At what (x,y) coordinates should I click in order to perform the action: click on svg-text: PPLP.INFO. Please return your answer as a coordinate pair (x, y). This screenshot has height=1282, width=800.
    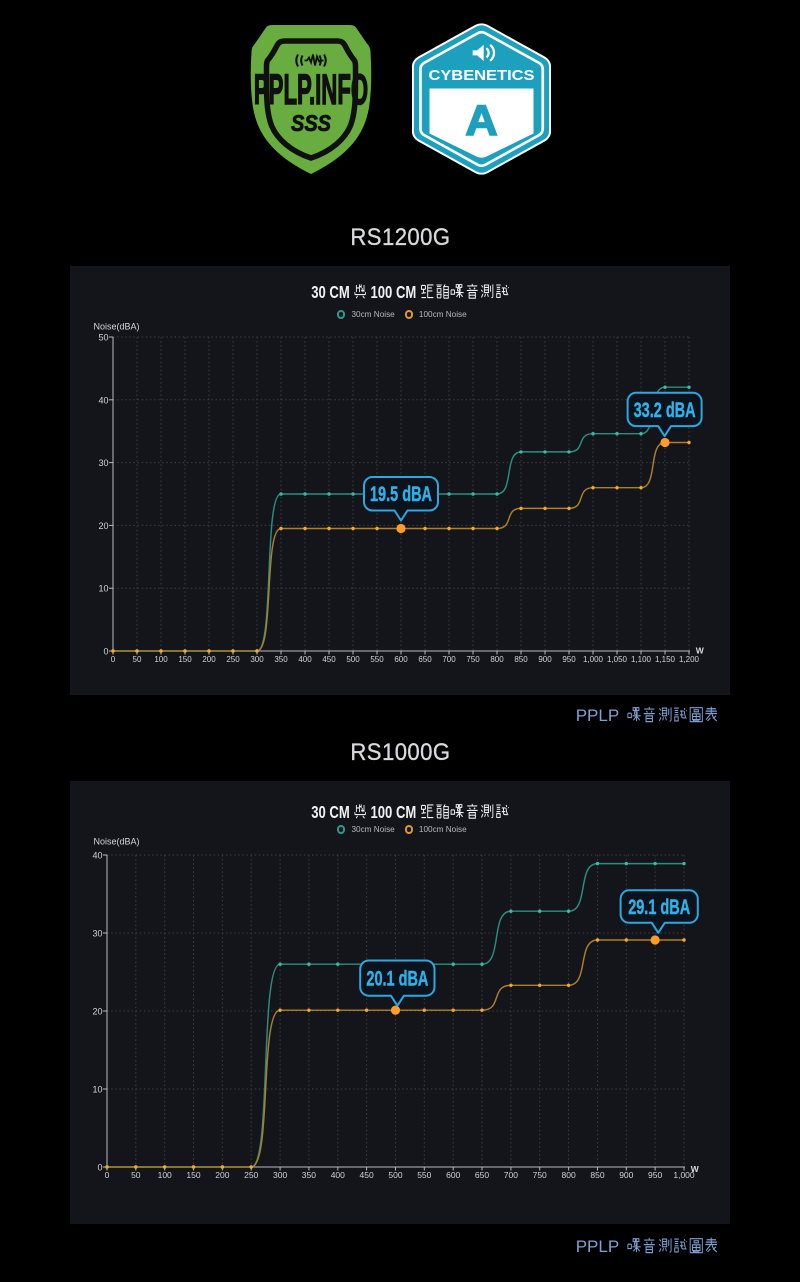
    Looking at the image, I should click on (311, 90).